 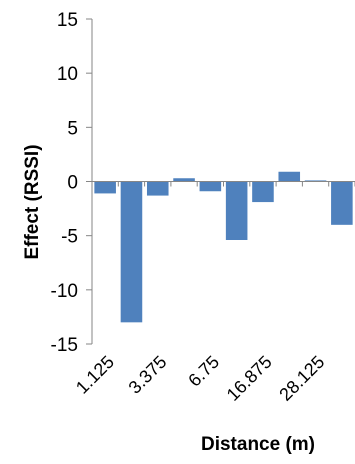 What do you see at coordinates (148, 375) in the screenshot?
I see `x-tick-label: 3.375` at bounding box center [148, 375].